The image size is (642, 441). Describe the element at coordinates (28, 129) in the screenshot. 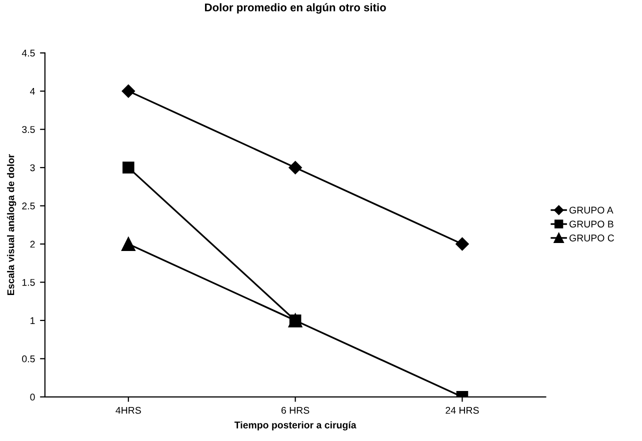

I see `y-tick-label: 3.5` at that location.